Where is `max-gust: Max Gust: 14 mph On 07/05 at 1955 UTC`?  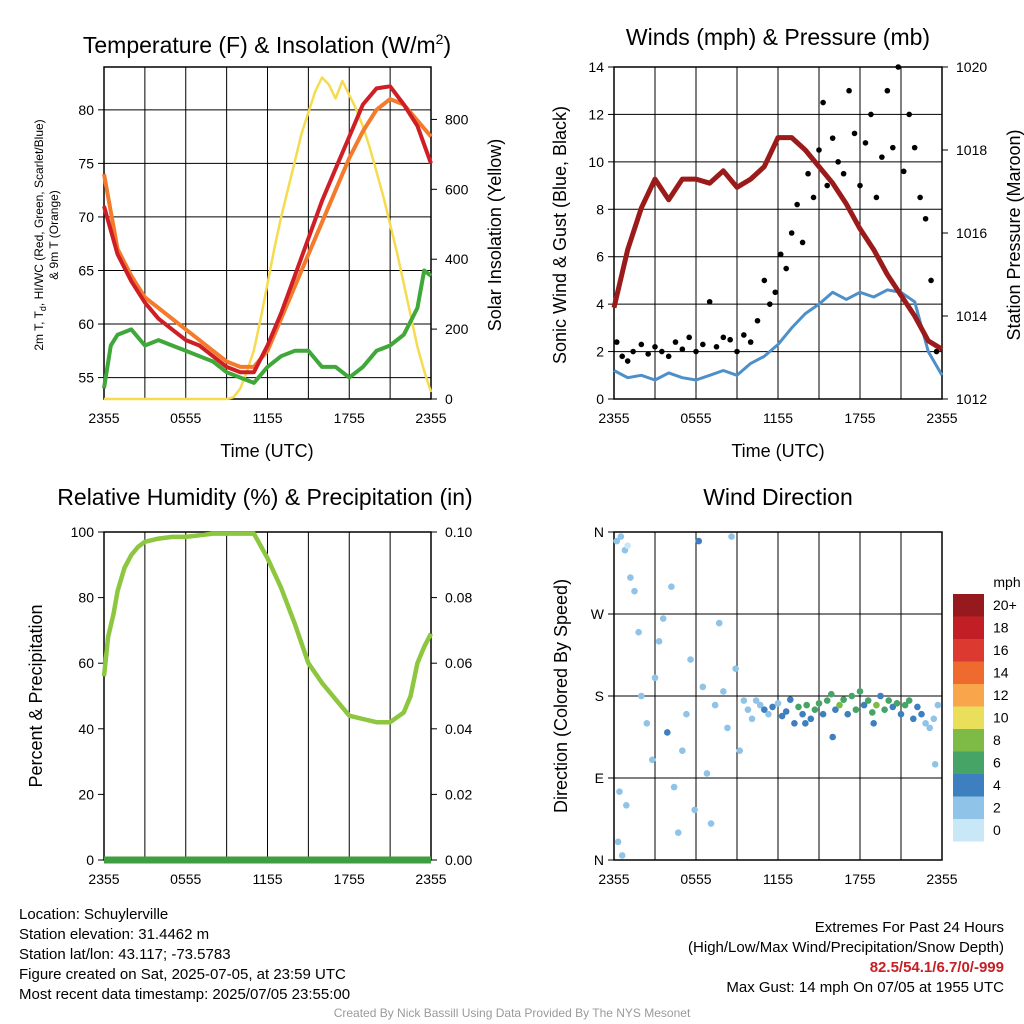 max-gust: Max Gust: 14 mph On 07/05 at 1955 UTC is located at coordinates (865, 987).